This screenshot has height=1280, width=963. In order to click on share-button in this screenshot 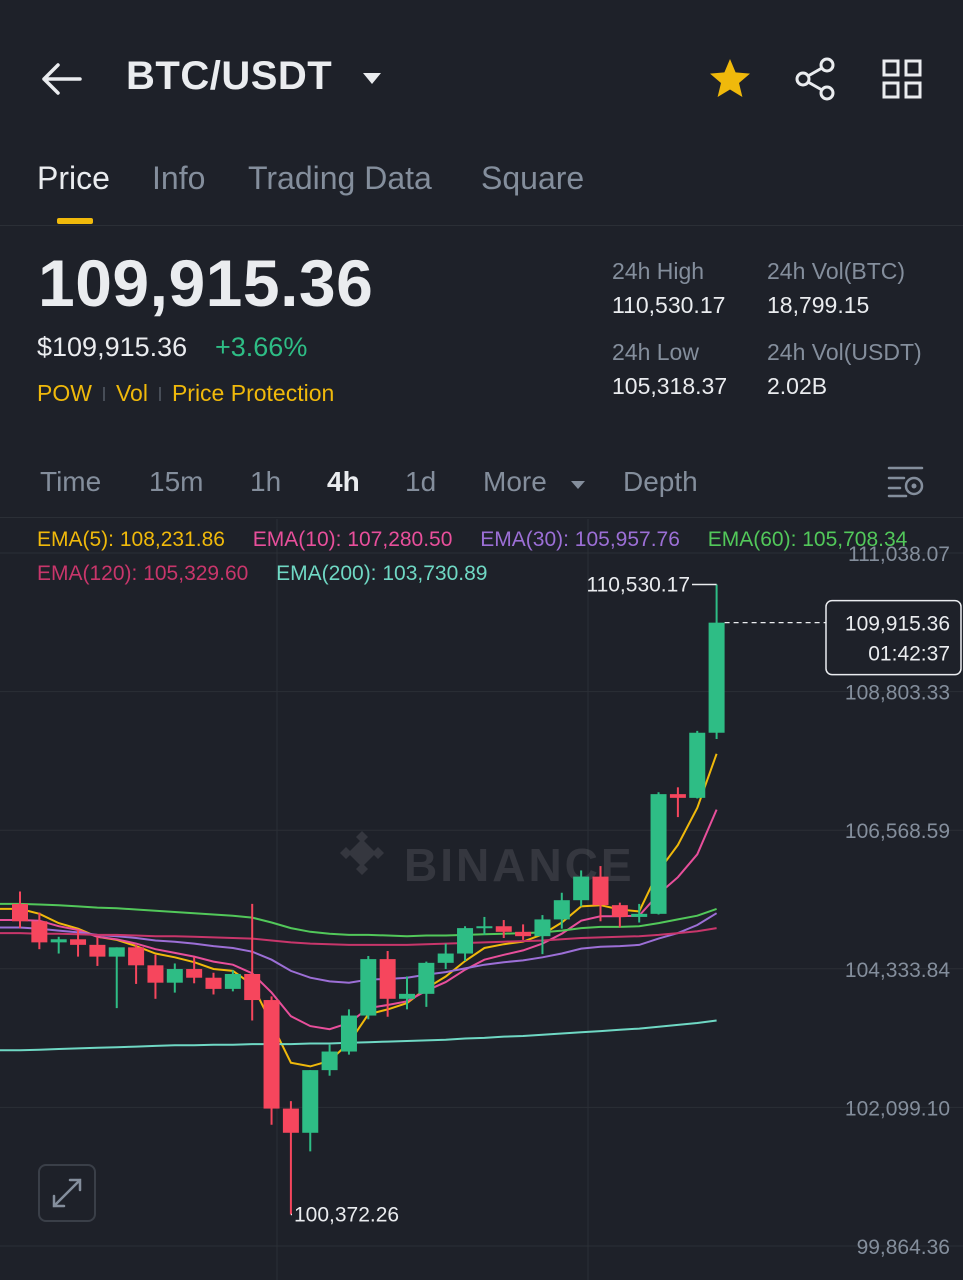, I will do `click(816, 79)`.